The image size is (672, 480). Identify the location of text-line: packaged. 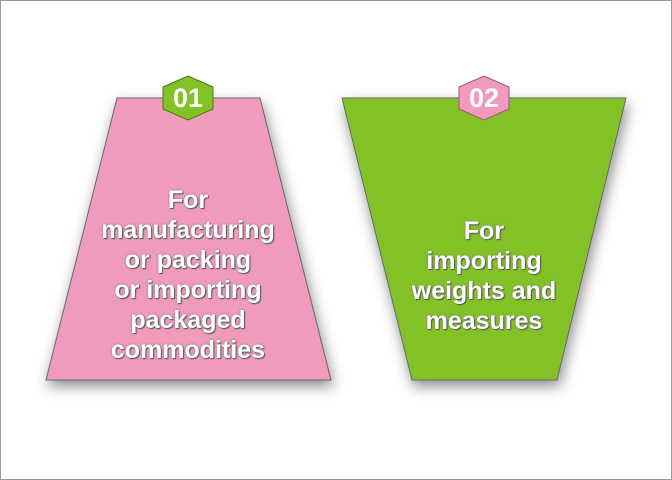
(188, 320).